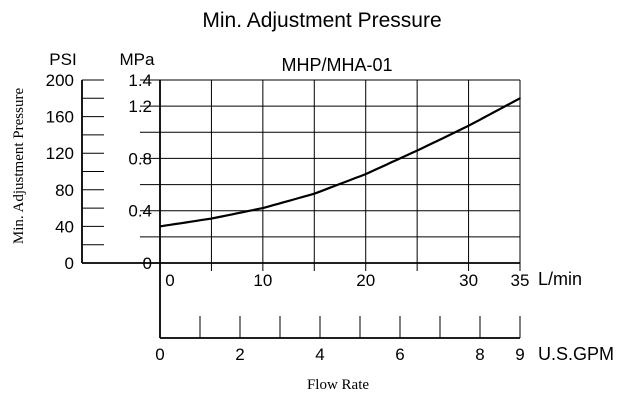 This screenshot has height=398, width=633. Describe the element at coordinates (64, 226) in the screenshot. I see `psi-tick-label: 40` at that location.